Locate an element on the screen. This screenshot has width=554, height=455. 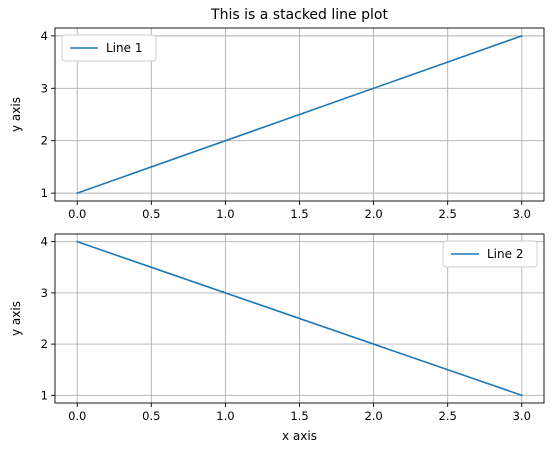
legend-label: Line 2 is located at coordinates (505, 254).